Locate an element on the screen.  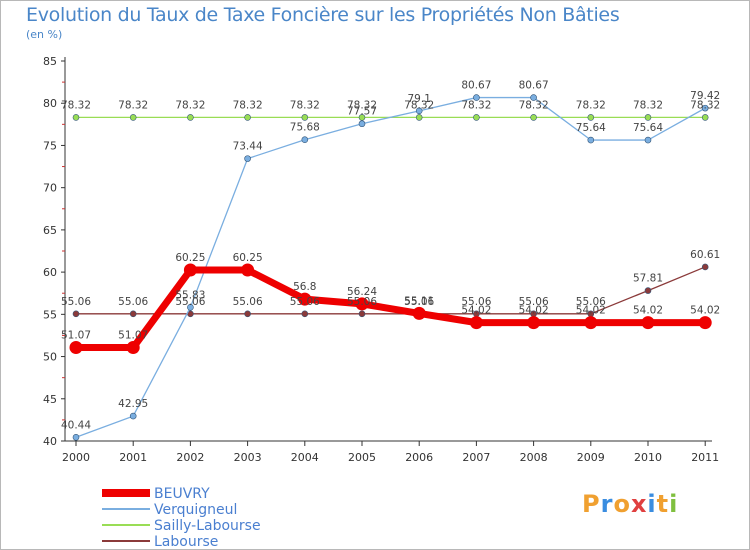
data-label: 60.61 is located at coordinates (705, 255).